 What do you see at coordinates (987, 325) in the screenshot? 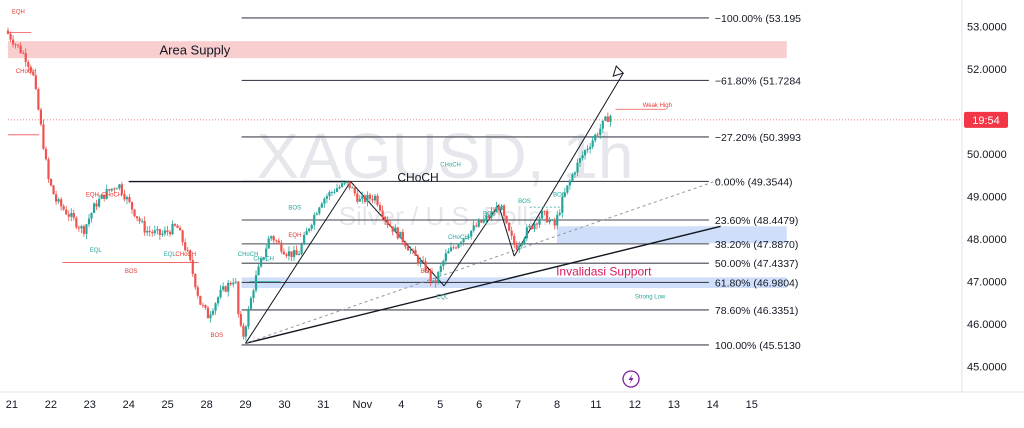
I see `y-tick-label: 46.0000` at bounding box center [987, 325].